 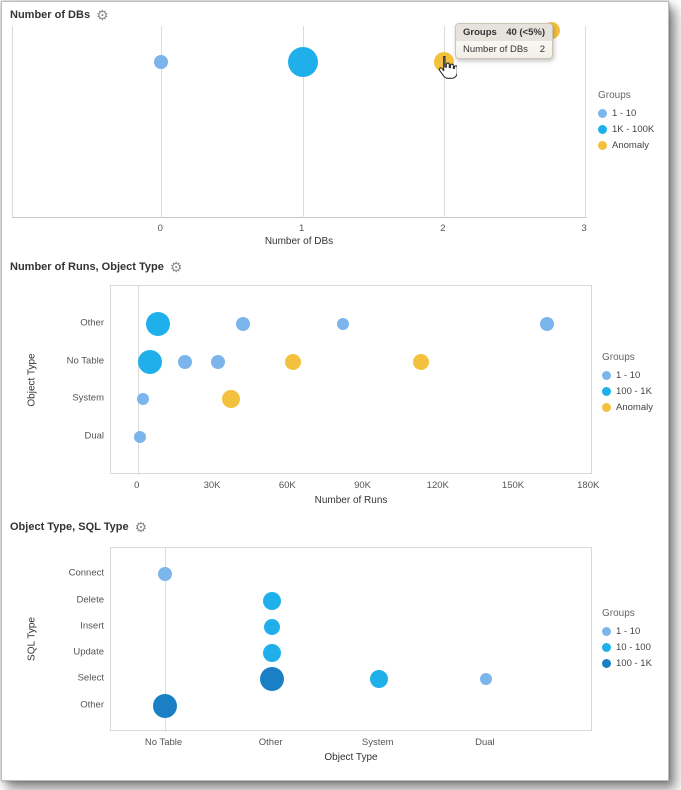 What do you see at coordinates (447, 67) in the screenshot?
I see `cursor-hand-icon` at bounding box center [447, 67].